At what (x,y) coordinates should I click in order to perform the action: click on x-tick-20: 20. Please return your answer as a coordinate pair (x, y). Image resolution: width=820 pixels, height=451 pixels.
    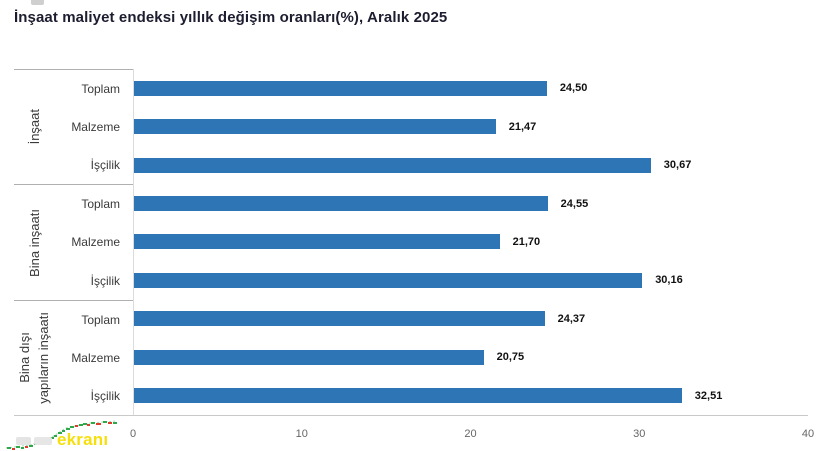
    Looking at the image, I should click on (470, 434).